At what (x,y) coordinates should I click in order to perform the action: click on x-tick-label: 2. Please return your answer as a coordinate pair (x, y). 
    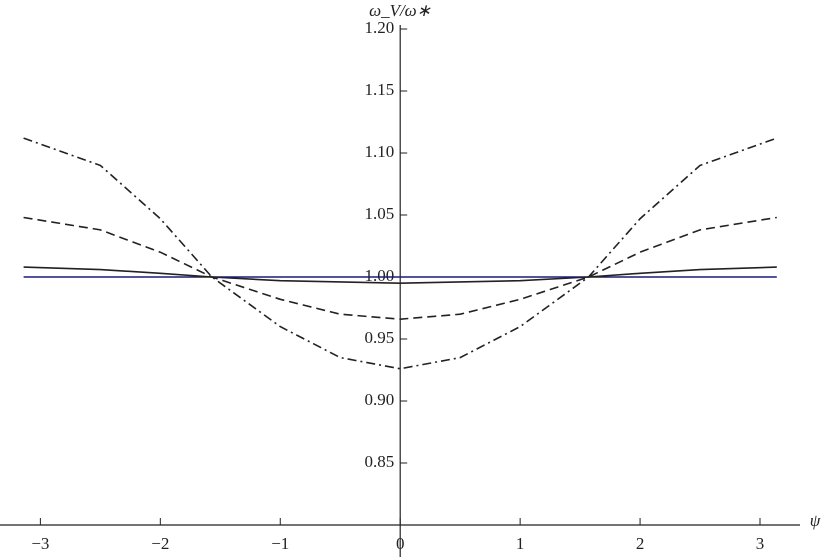
    Looking at the image, I should click on (640, 543).